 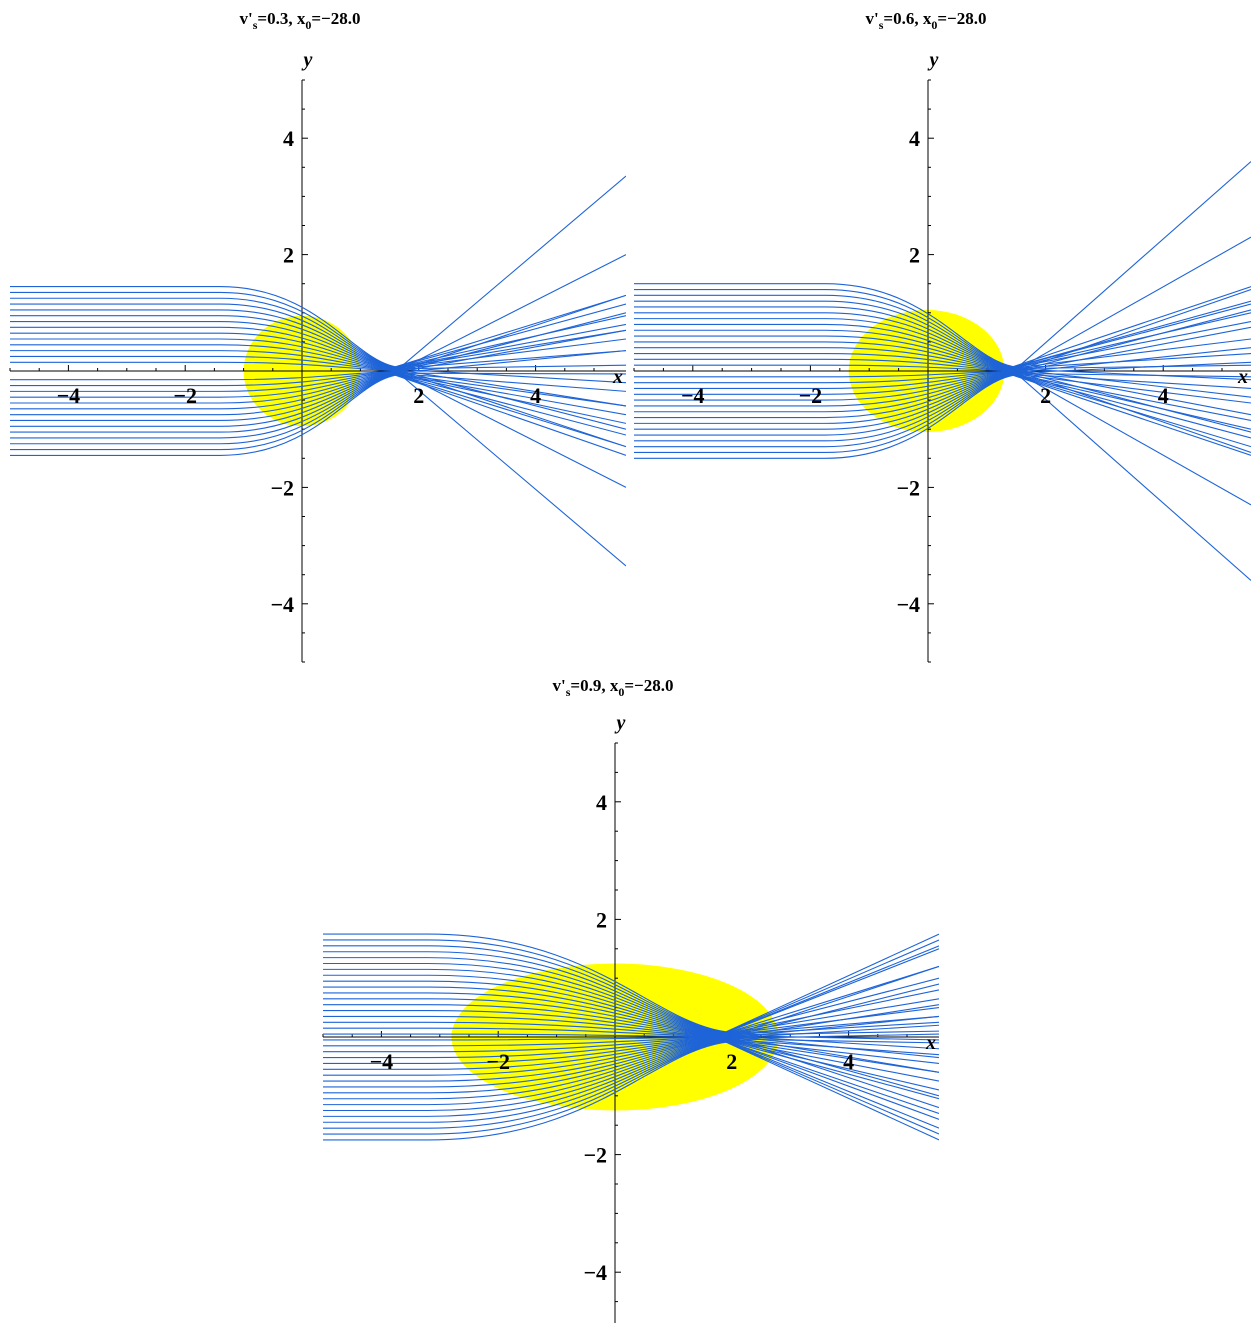 I want to click on chart-title: v's=0.6, x0=−28.0, so click(x=926, y=20).